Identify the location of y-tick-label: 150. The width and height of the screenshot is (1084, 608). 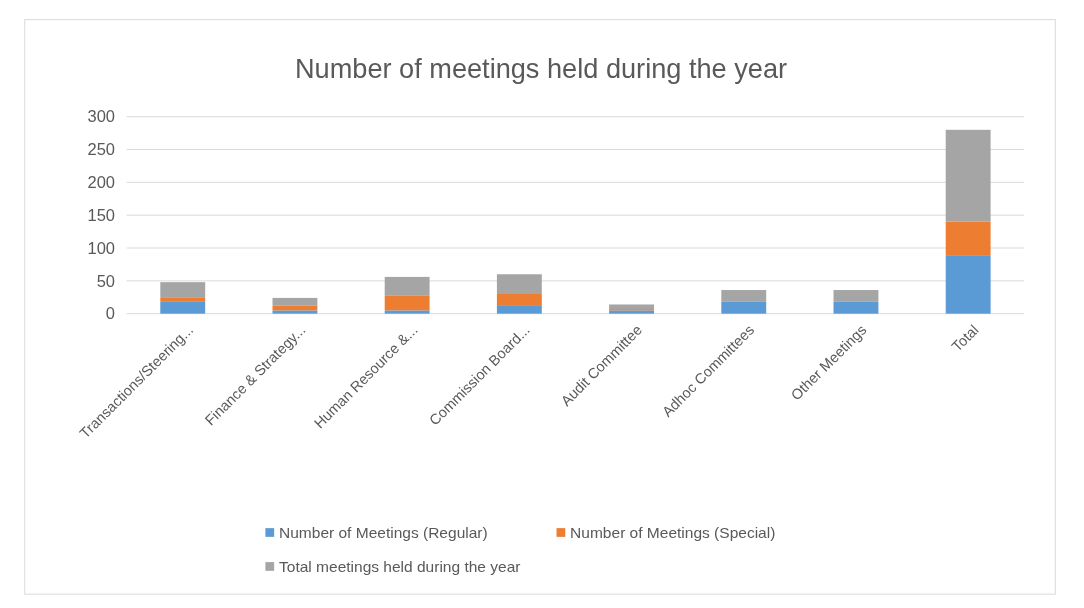
(101, 214).